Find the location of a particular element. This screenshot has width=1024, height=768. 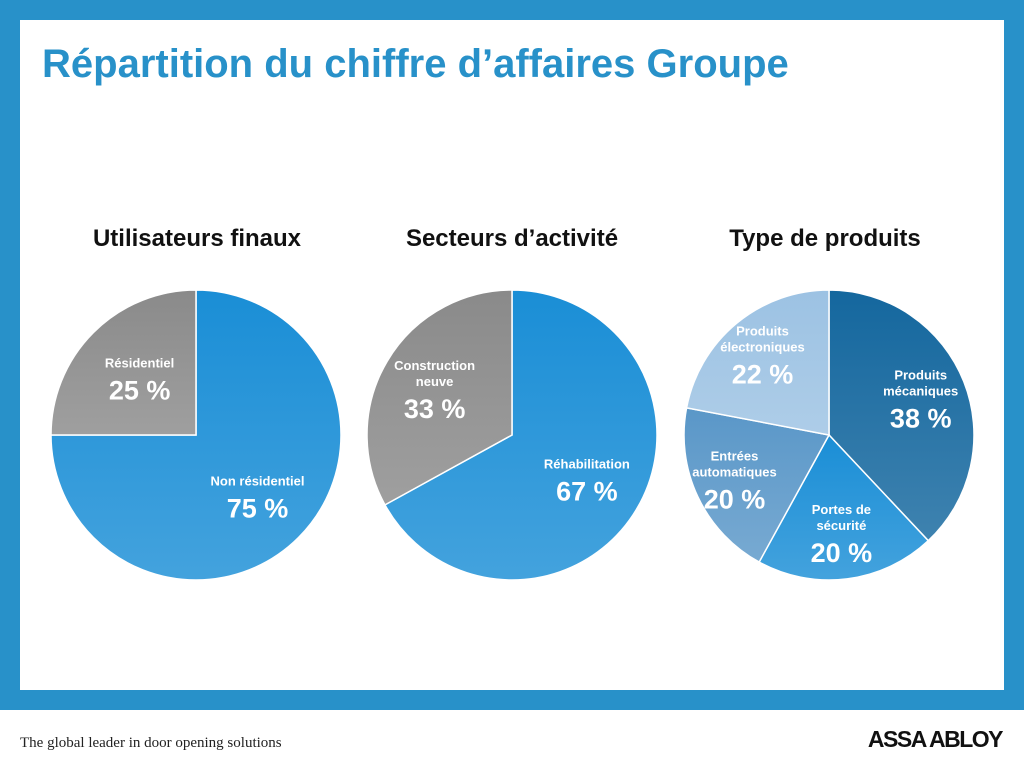

pie-slice-entrees-automatiques is located at coordinates (757, 485).